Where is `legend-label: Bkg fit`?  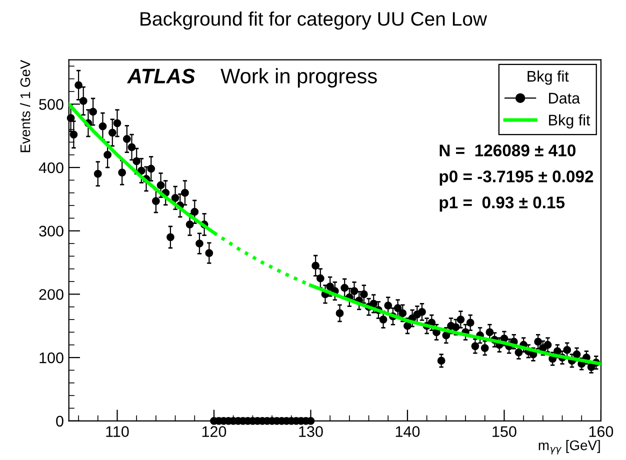 legend-label: Bkg fit is located at coordinates (569, 121).